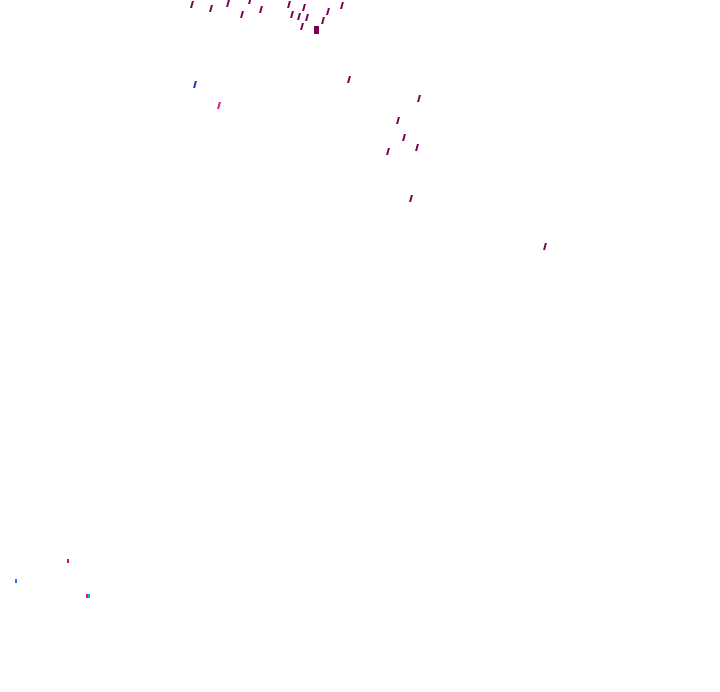  What do you see at coordinates (316, 30) in the screenshot?
I see `mark-cluster` at bounding box center [316, 30].